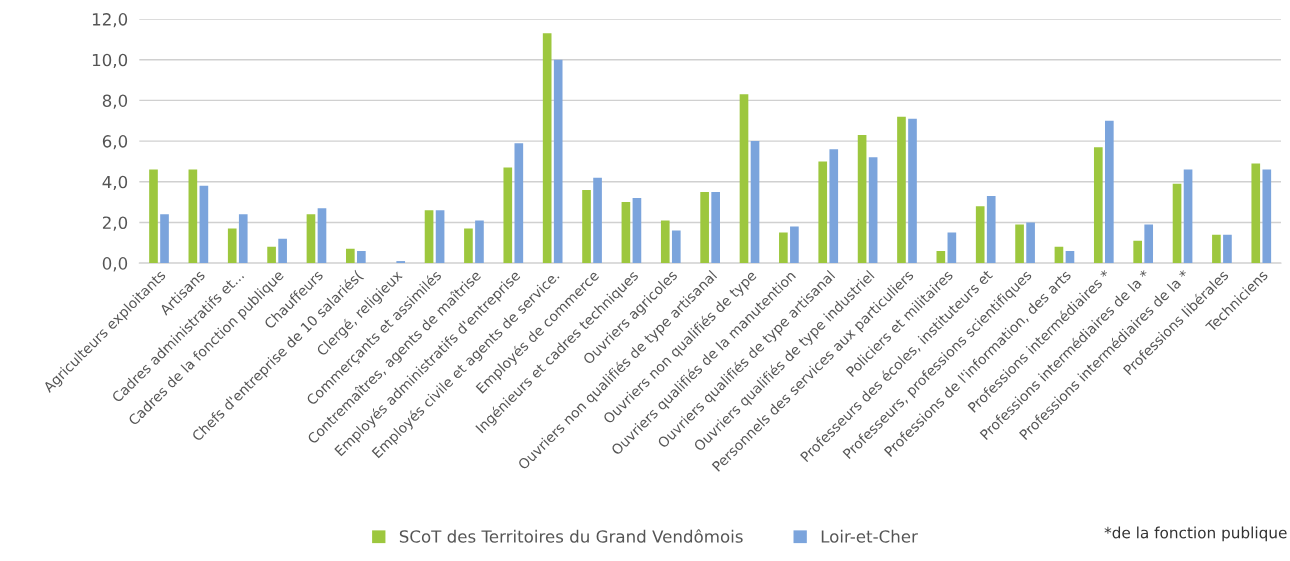 This screenshot has height=561, width=1290. Describe the element at coordinates (115, 223) in the screenshot. I see `y-tick-label: 2,0` at that location.